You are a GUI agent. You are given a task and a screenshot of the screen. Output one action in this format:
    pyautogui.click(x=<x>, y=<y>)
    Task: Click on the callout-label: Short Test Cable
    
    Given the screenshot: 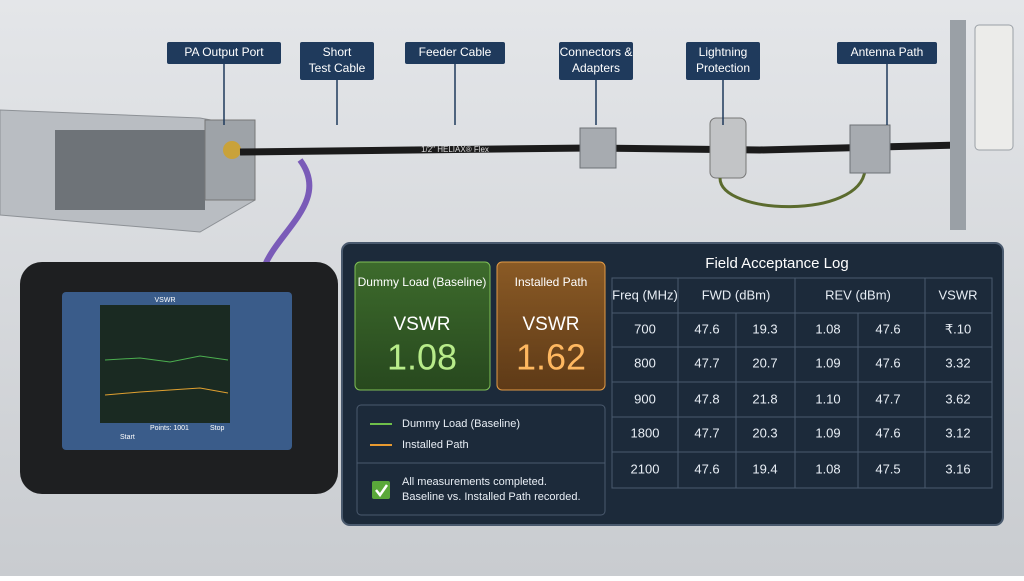 What is the action you would take?
    pyautogui.click(x=337, y=60)
    